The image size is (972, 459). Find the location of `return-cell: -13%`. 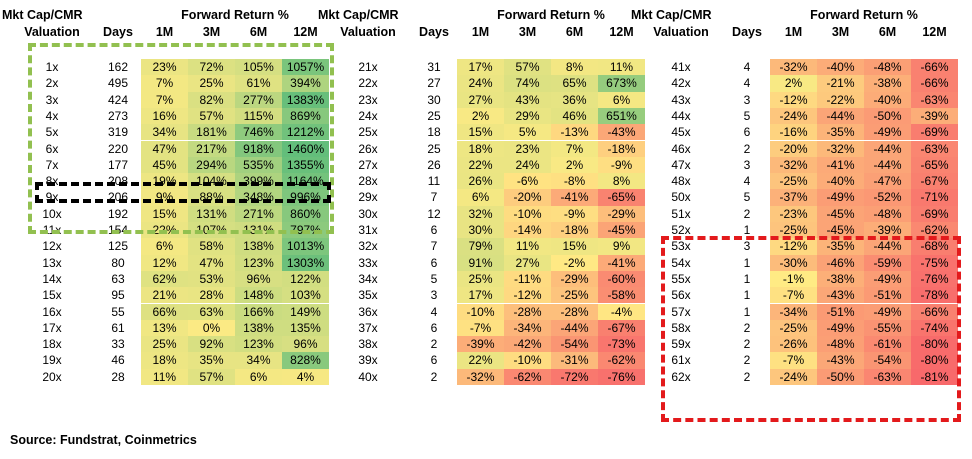

return-cell: -13% is located at coordinates (574, 132).